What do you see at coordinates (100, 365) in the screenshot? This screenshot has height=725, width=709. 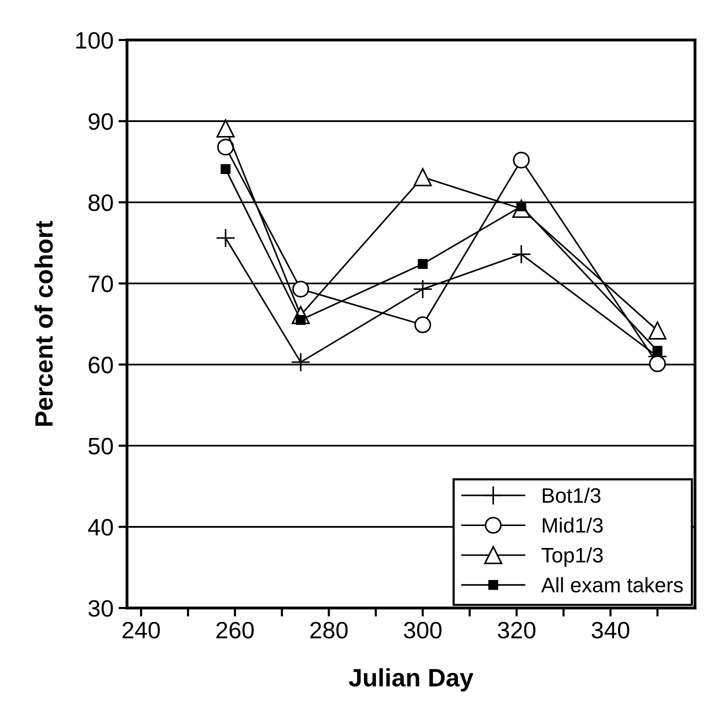 I see `y-tick-label: 60` at bounding box center [100, 365].